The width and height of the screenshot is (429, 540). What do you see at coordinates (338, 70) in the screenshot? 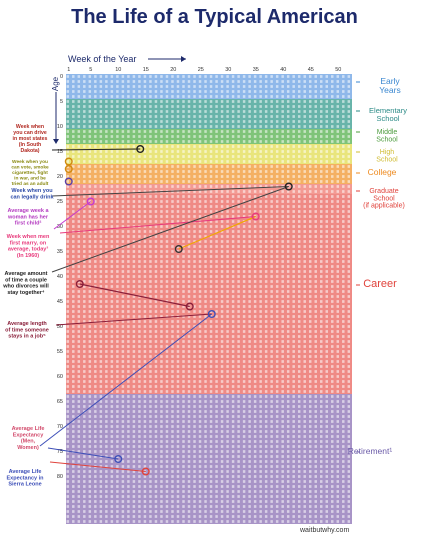
I see `x-tick-50: 50` at bounding box center [338, 70].